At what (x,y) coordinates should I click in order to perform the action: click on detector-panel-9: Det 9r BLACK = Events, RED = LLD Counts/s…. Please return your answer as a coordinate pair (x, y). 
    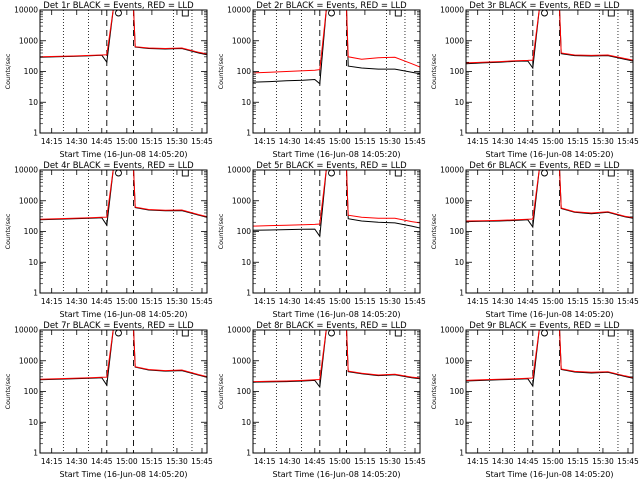
    Looking at the image, I should click on (532, 400).